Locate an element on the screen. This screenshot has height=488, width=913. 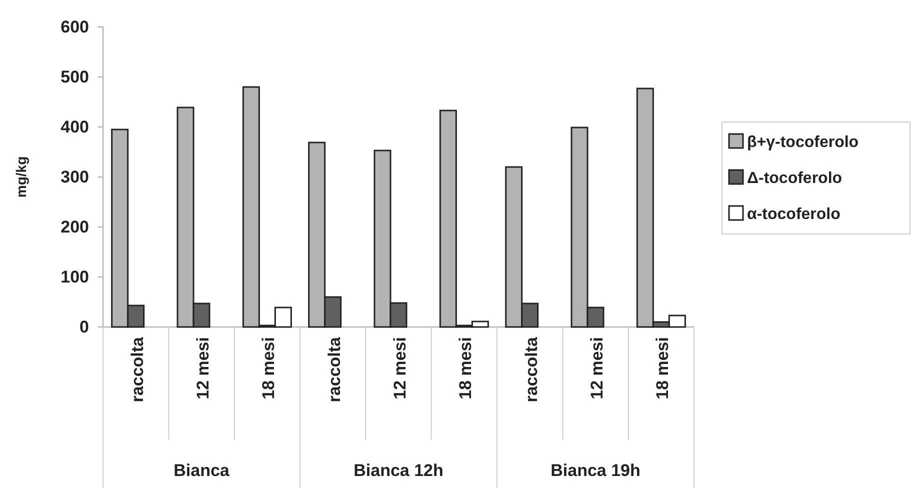
legend-label: β+γ-tocoferolo is located at coordinates (803, 142).